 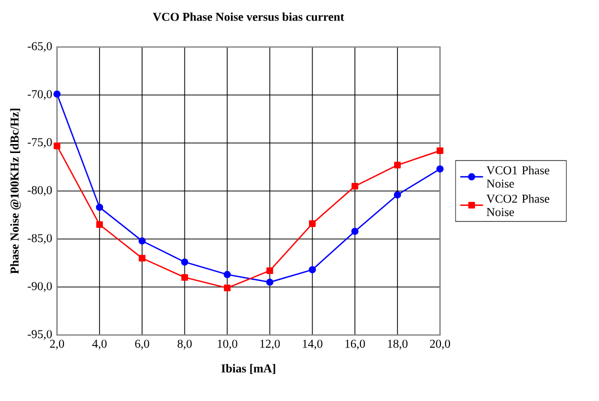 What do you see at coordinates (355, 345) in the screenshot?
I see `x-tick-label: 16,0` at bounding box center [355, 345].